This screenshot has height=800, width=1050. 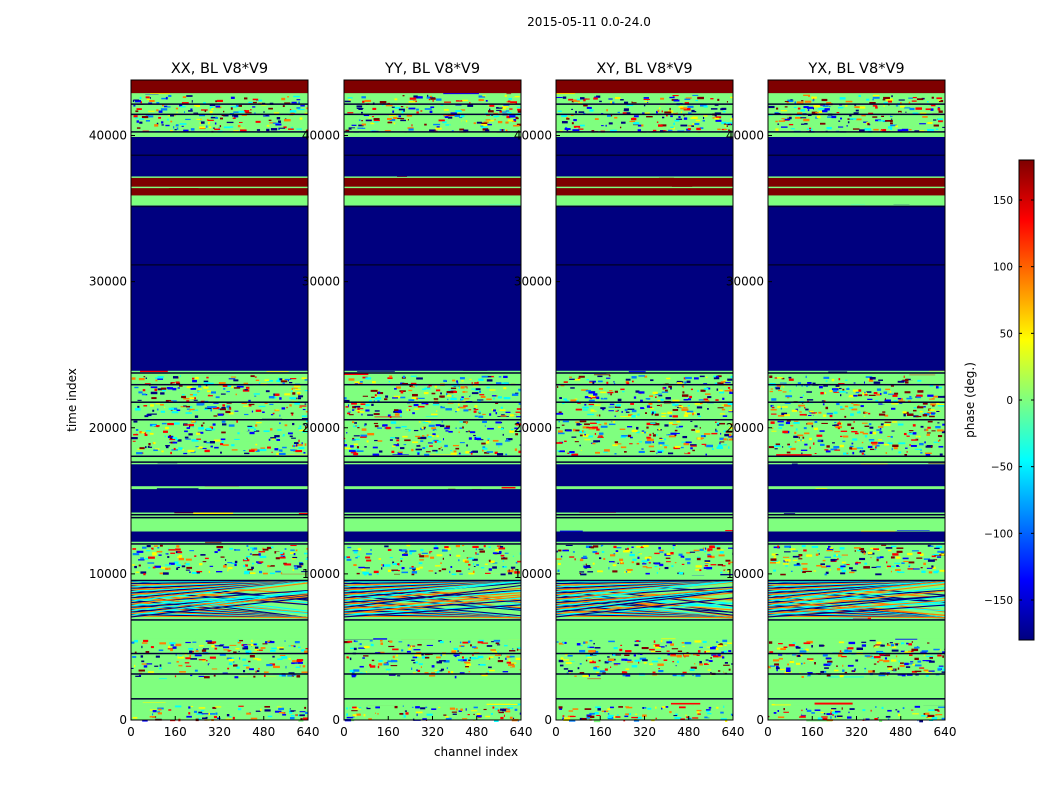 I want to click on y-tick-label: 20000, so click(x=533, y=428).